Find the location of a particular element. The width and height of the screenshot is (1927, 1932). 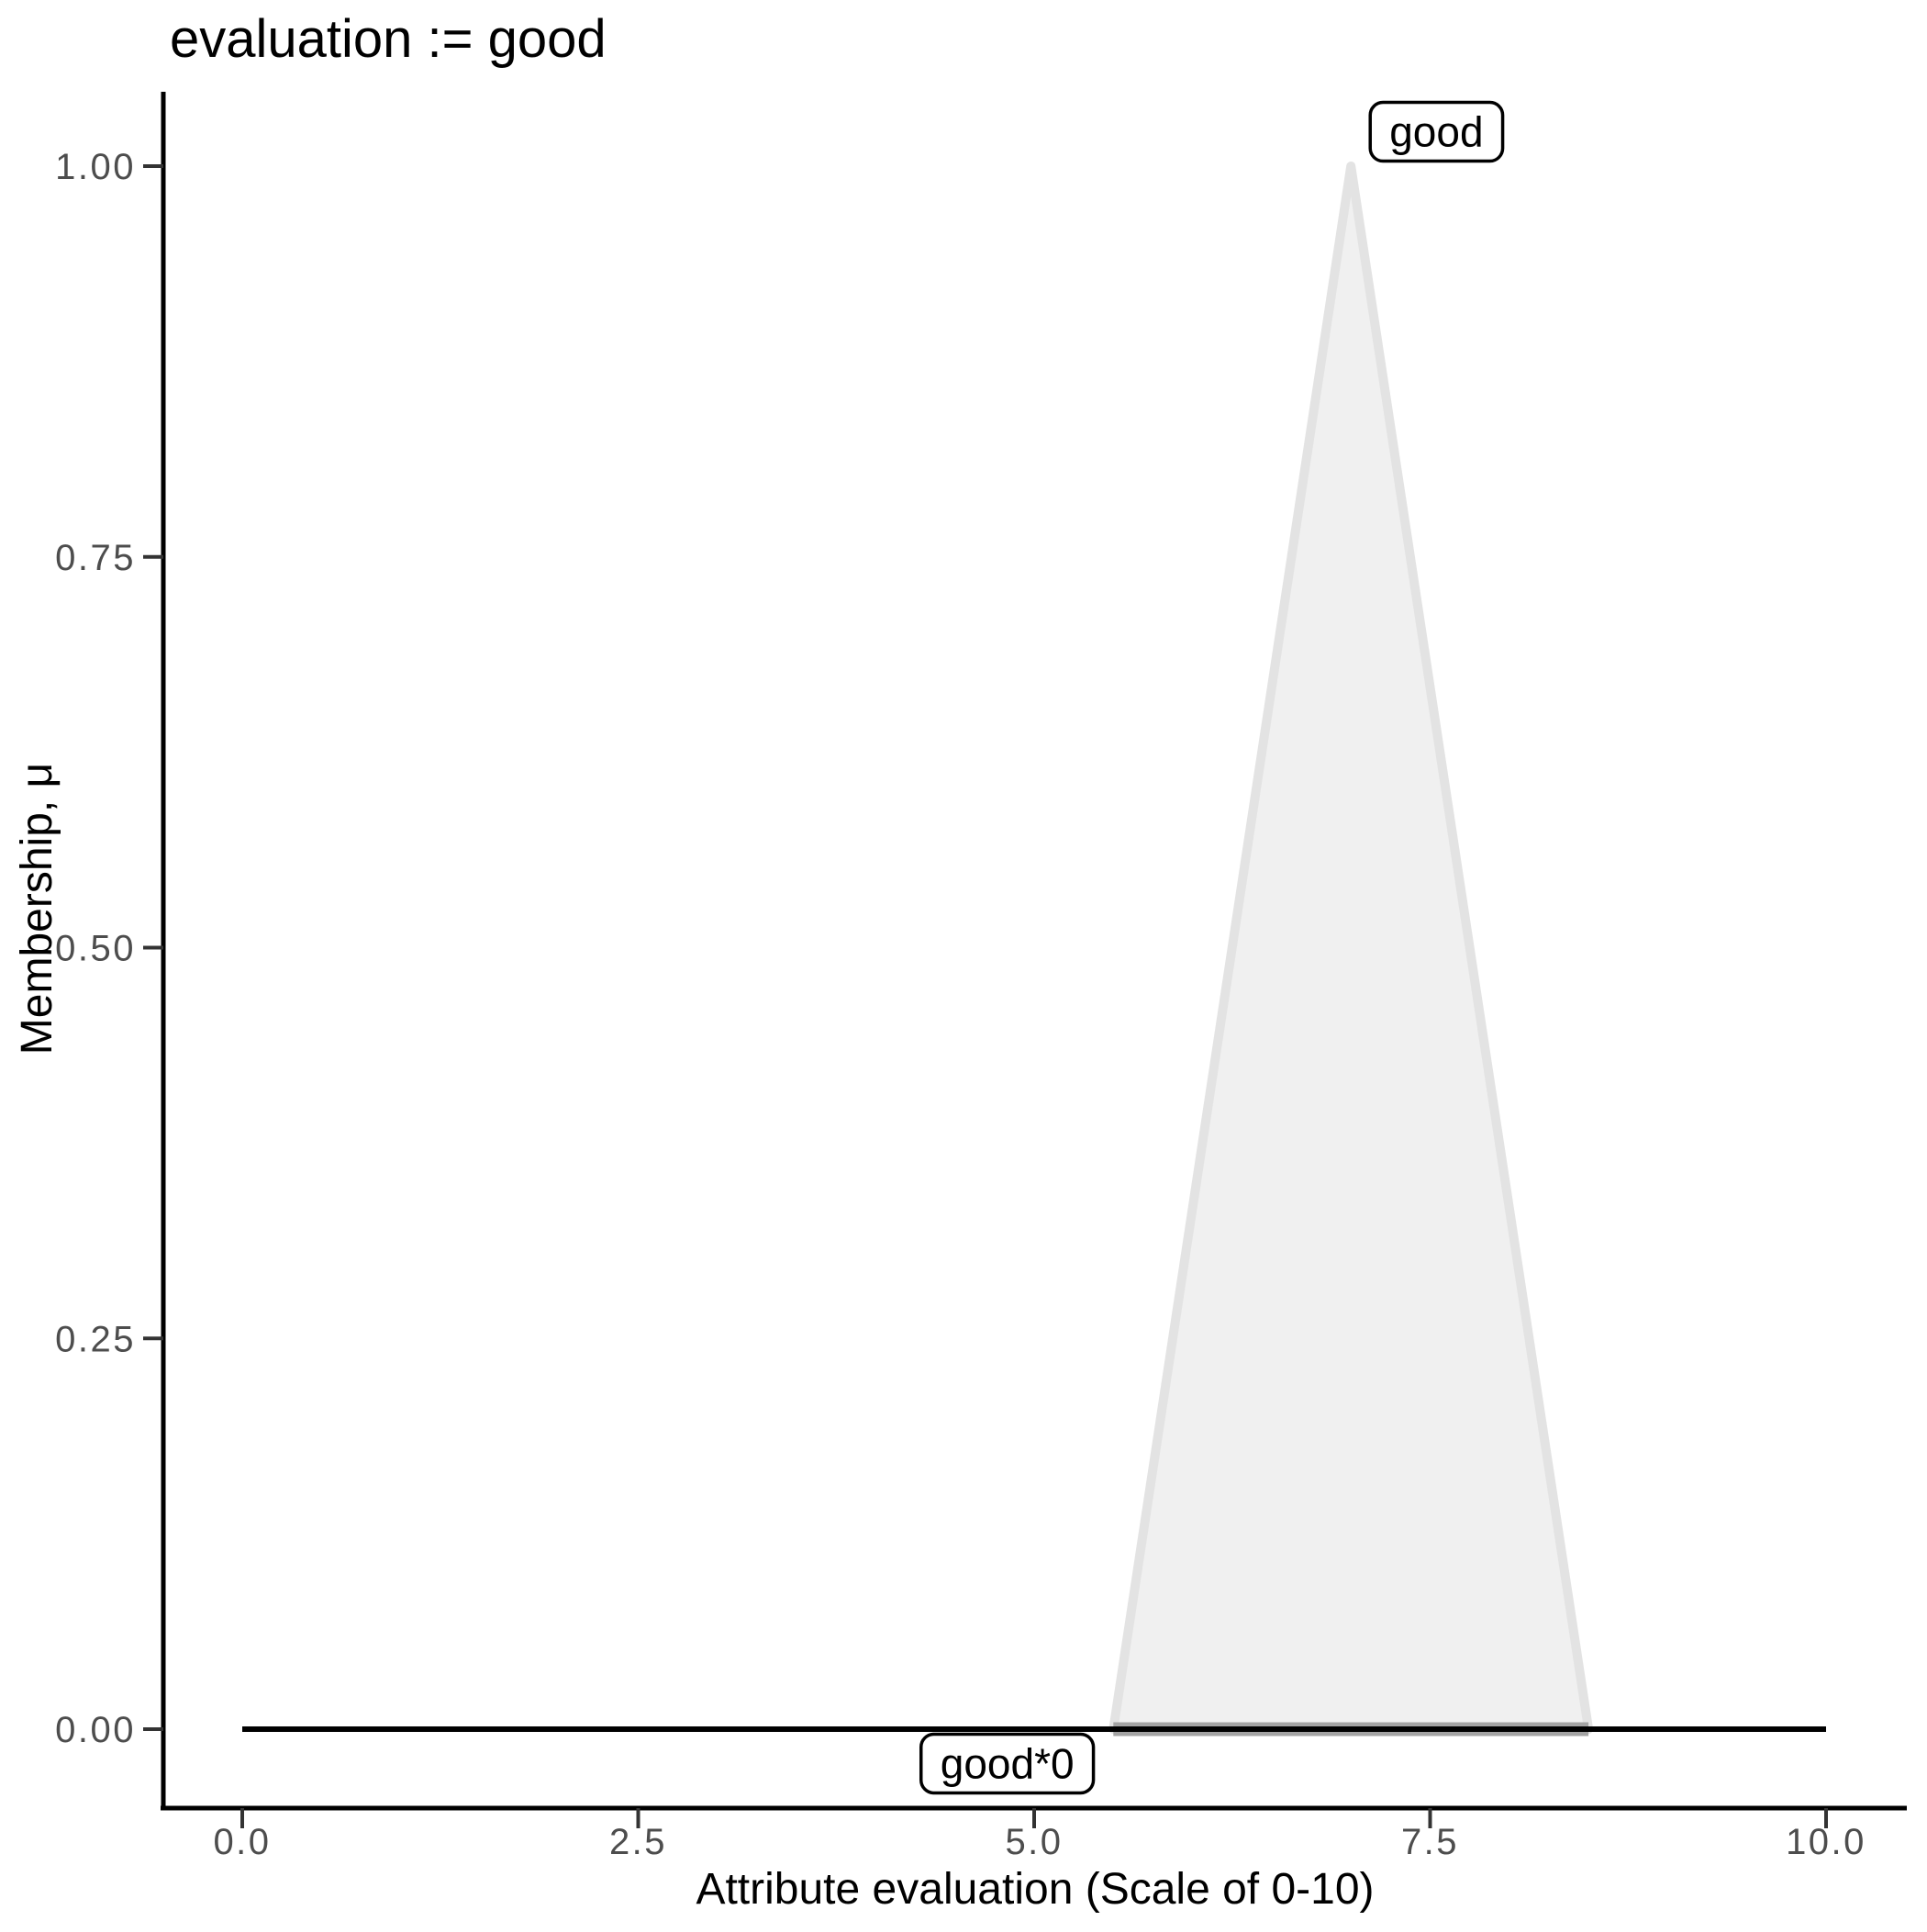

y-tick-label: 0.50 is located at coordinates (95, 949).